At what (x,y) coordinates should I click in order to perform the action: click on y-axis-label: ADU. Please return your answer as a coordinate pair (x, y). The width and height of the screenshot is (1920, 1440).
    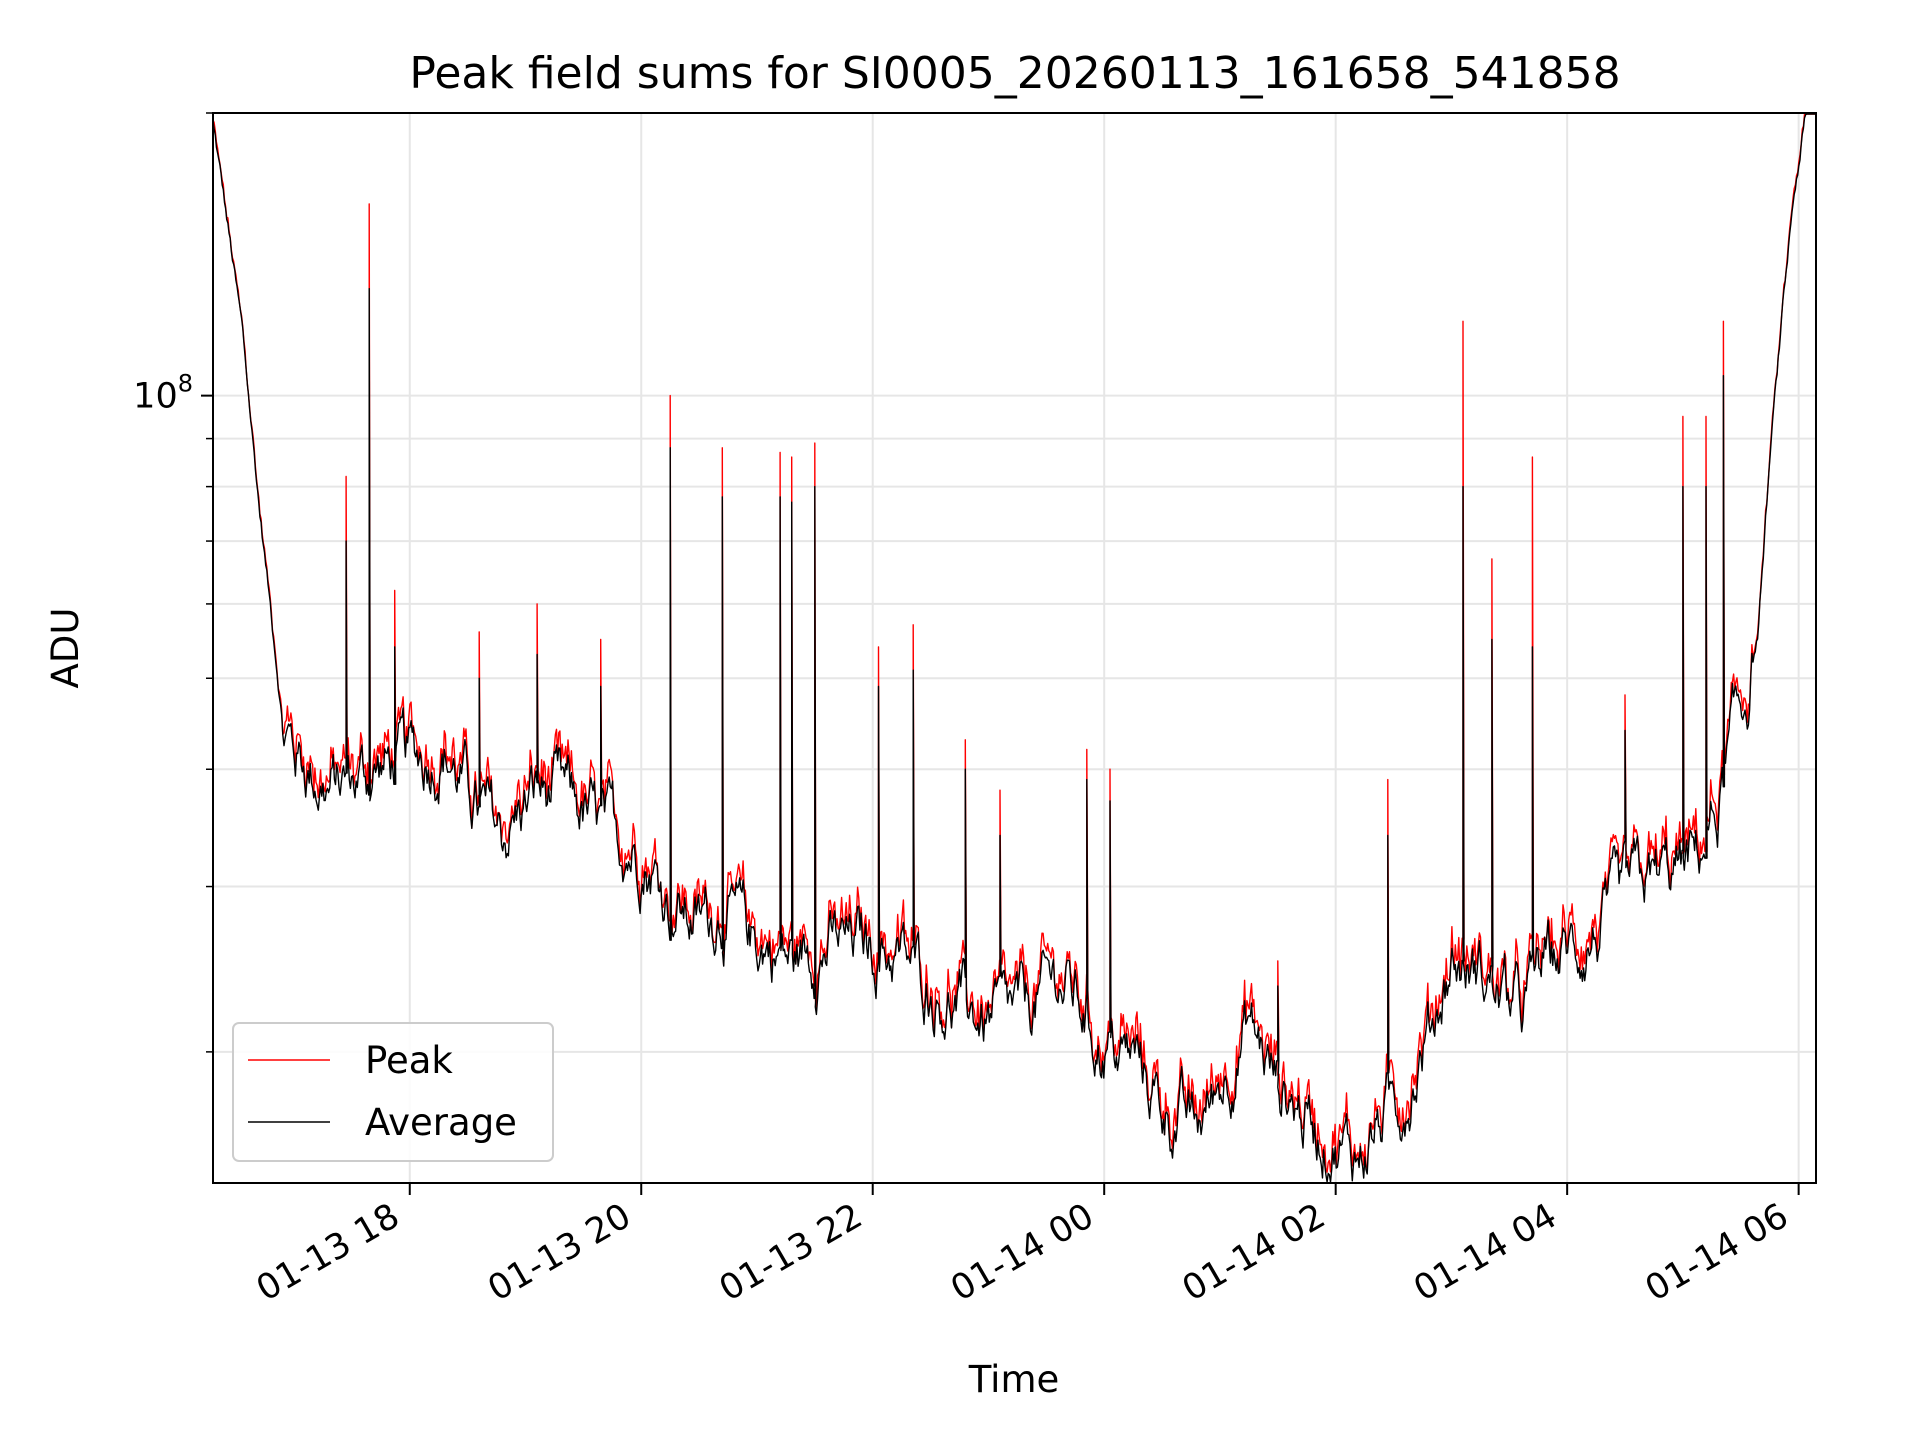
    Looking at the image, I should click on (65, 648).